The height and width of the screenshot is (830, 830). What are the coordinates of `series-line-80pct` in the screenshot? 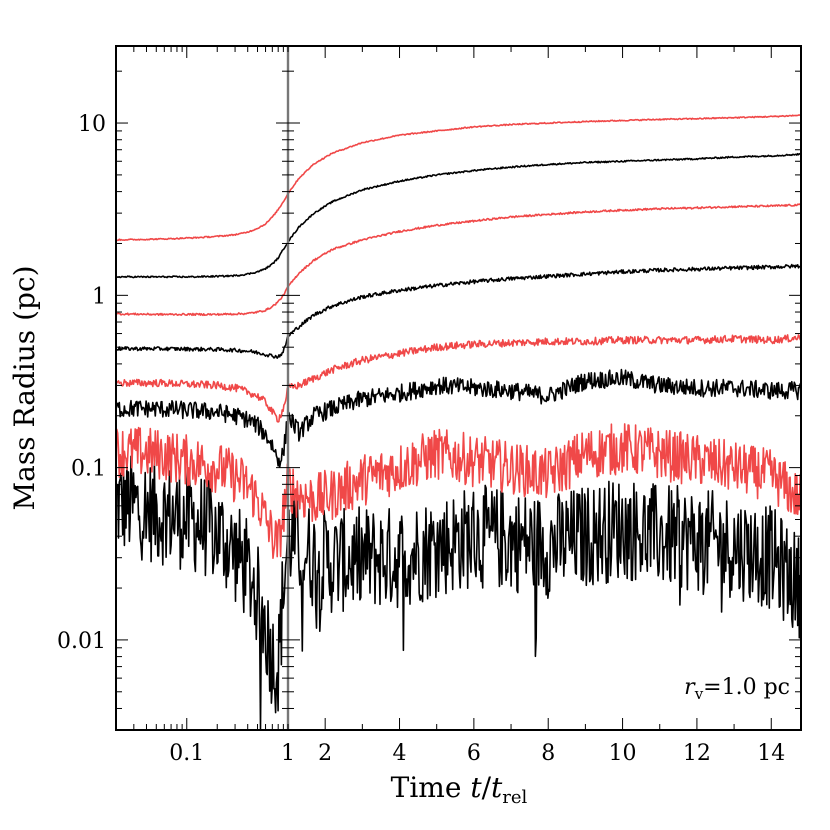 It's located at (458, 178).